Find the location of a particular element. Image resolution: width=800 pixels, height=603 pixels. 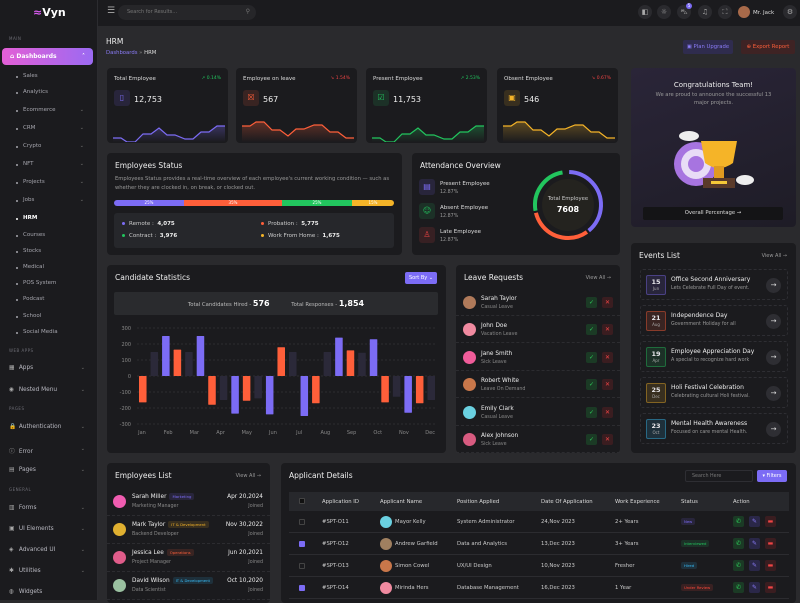

kpi-value: 546 is located at coordinates (532, 99).